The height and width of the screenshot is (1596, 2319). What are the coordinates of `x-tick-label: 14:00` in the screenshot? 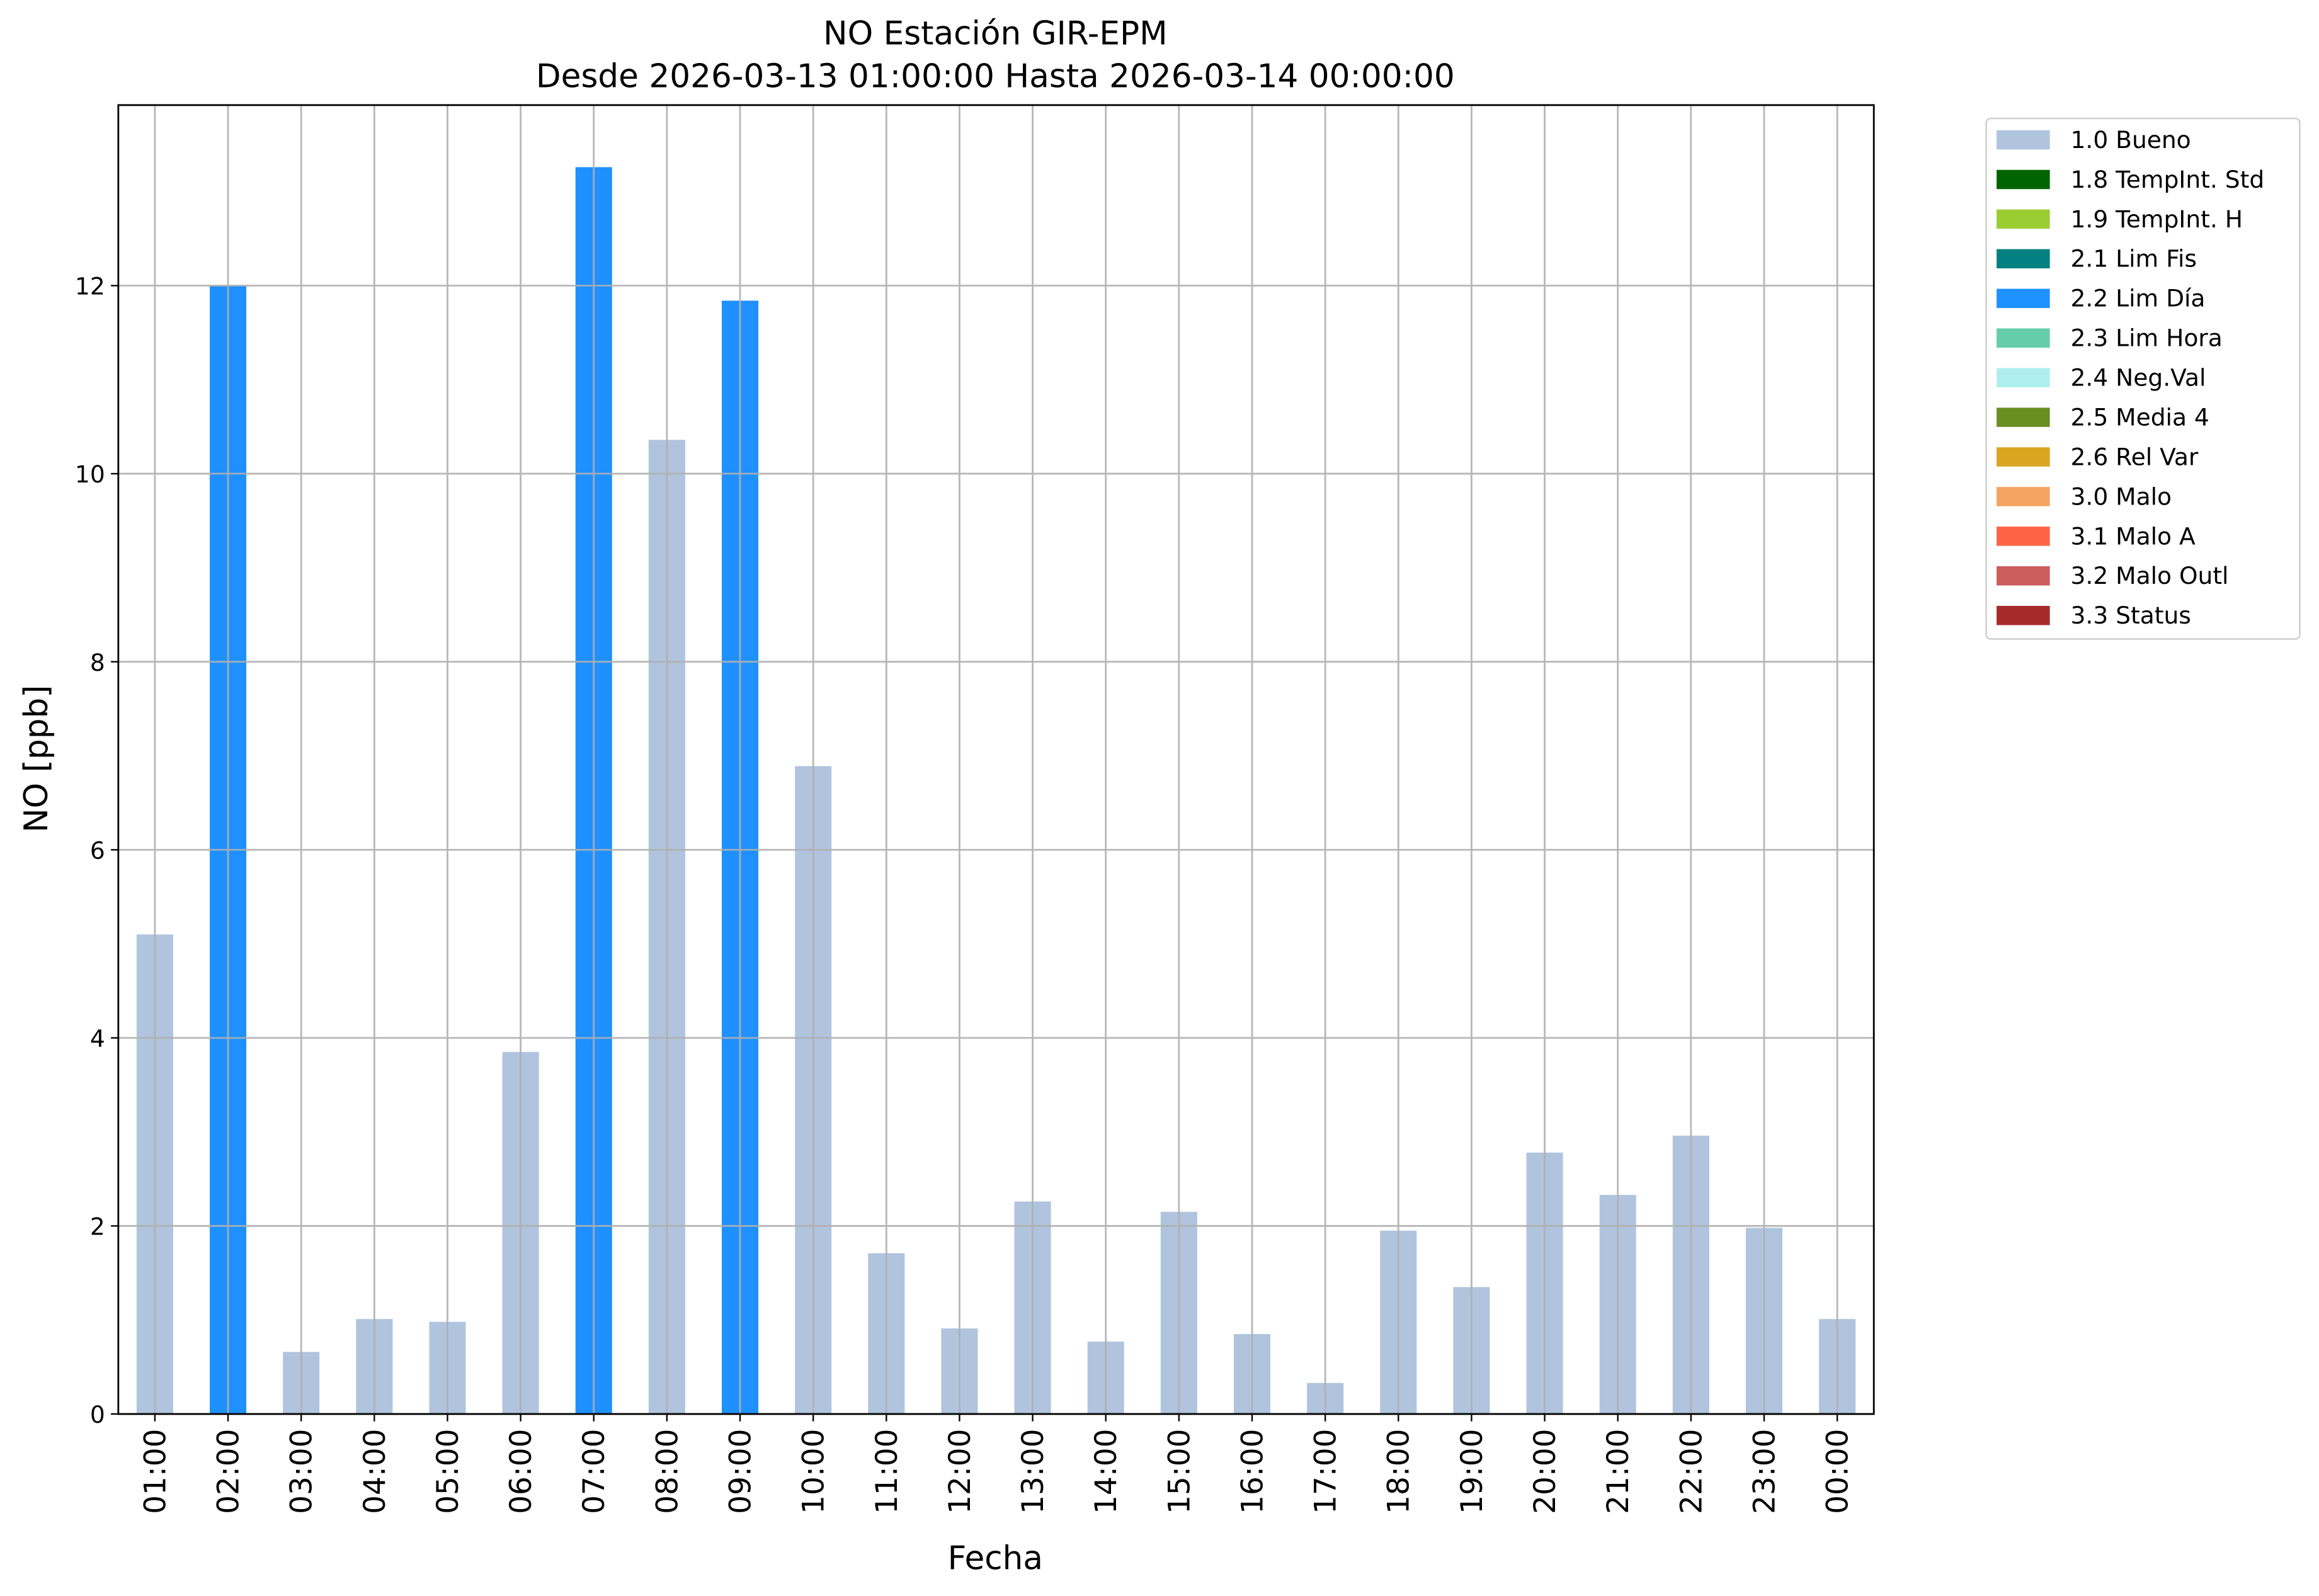 It's located at (1106, 1471).